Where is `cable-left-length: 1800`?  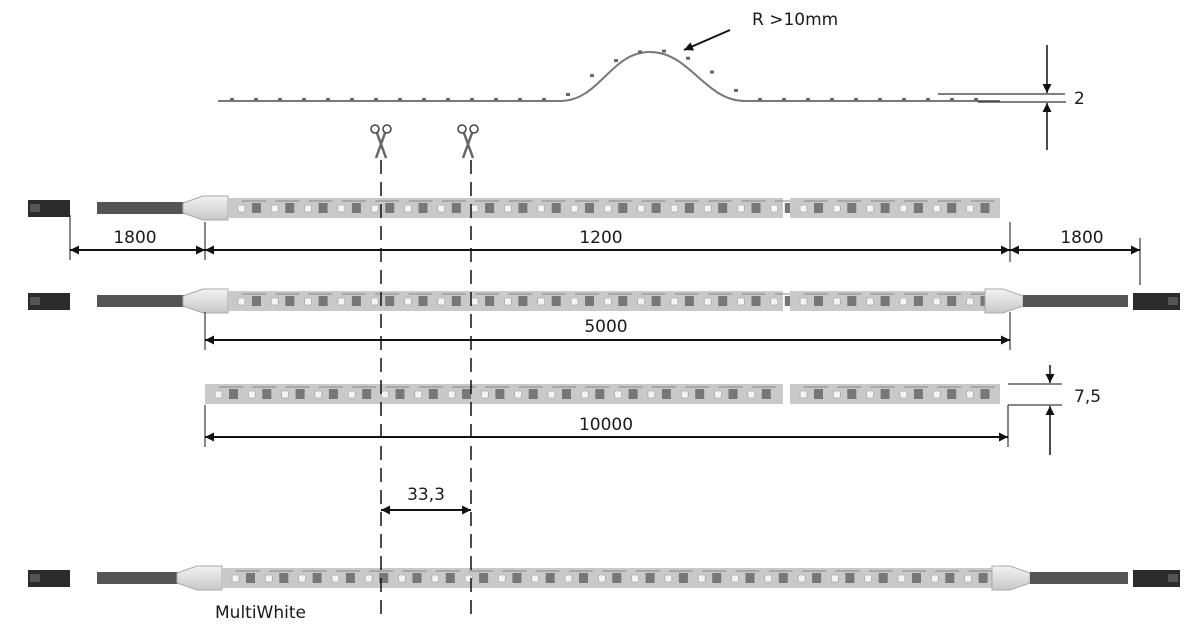 cable-left-length: 1800 is located at coordinates (134, 238).